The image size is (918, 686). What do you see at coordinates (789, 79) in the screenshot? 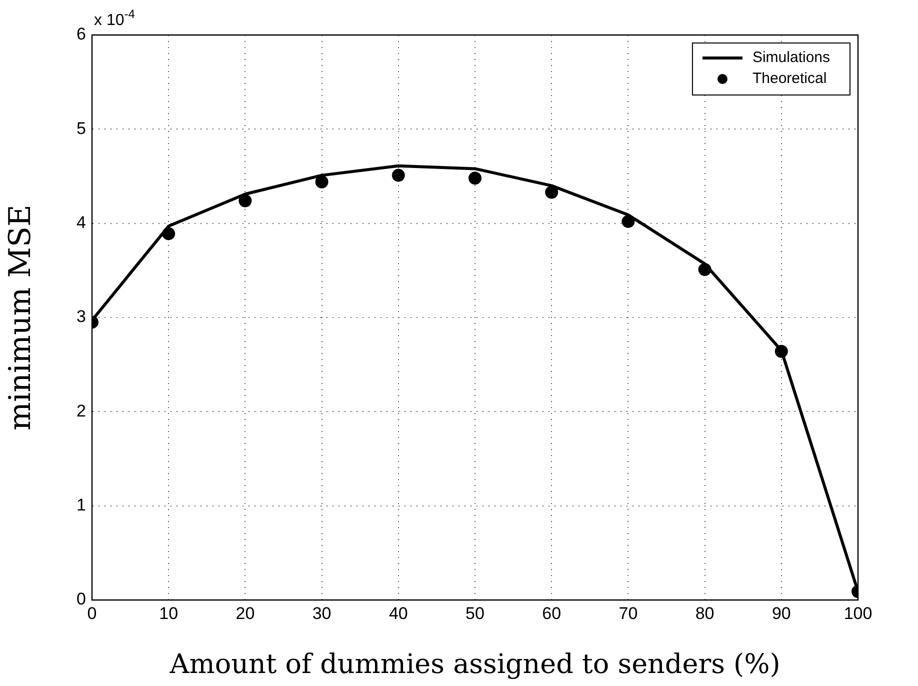
I see `legend-label: Theoretical` at bounding box center [789, 79].